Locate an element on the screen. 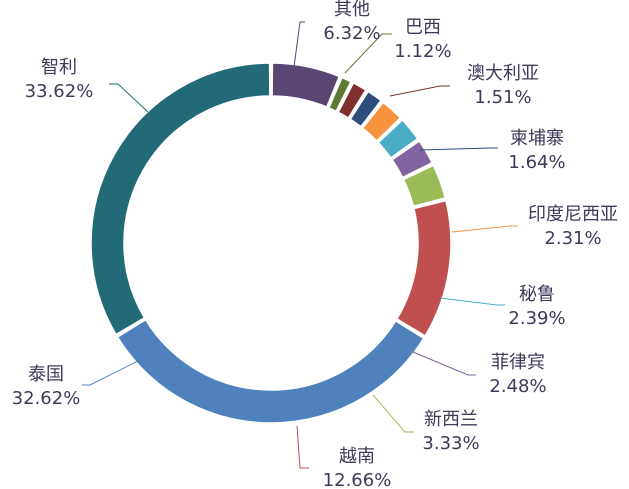 The width and height of the screenshot is (629, 489). category-label-6: 秘鲁 is located at coordinates (537, 294).